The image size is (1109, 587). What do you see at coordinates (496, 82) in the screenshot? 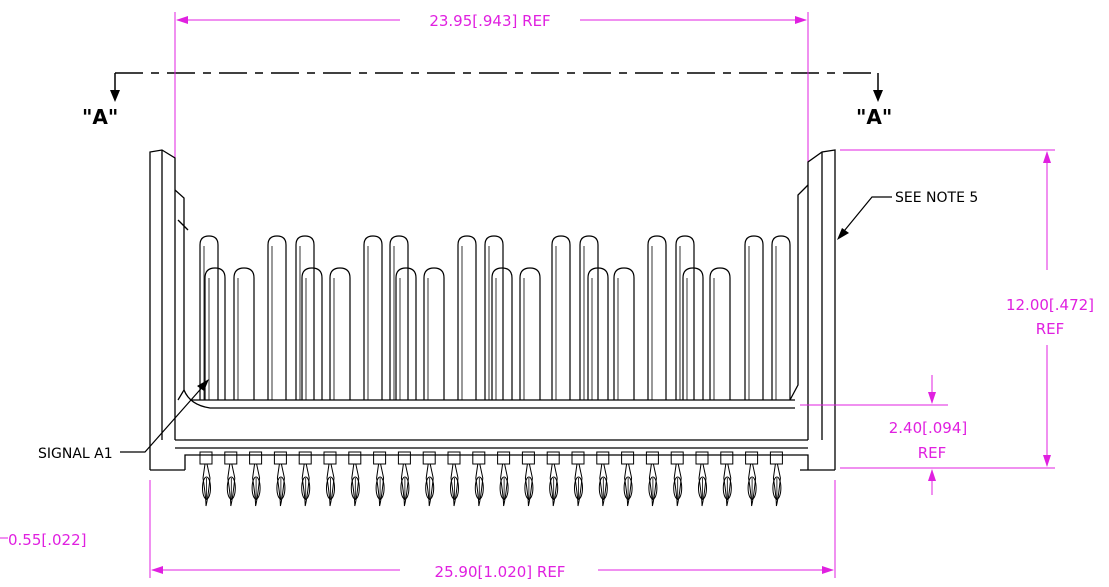
I see `section-cut-line` at bounding box center [496, 82].